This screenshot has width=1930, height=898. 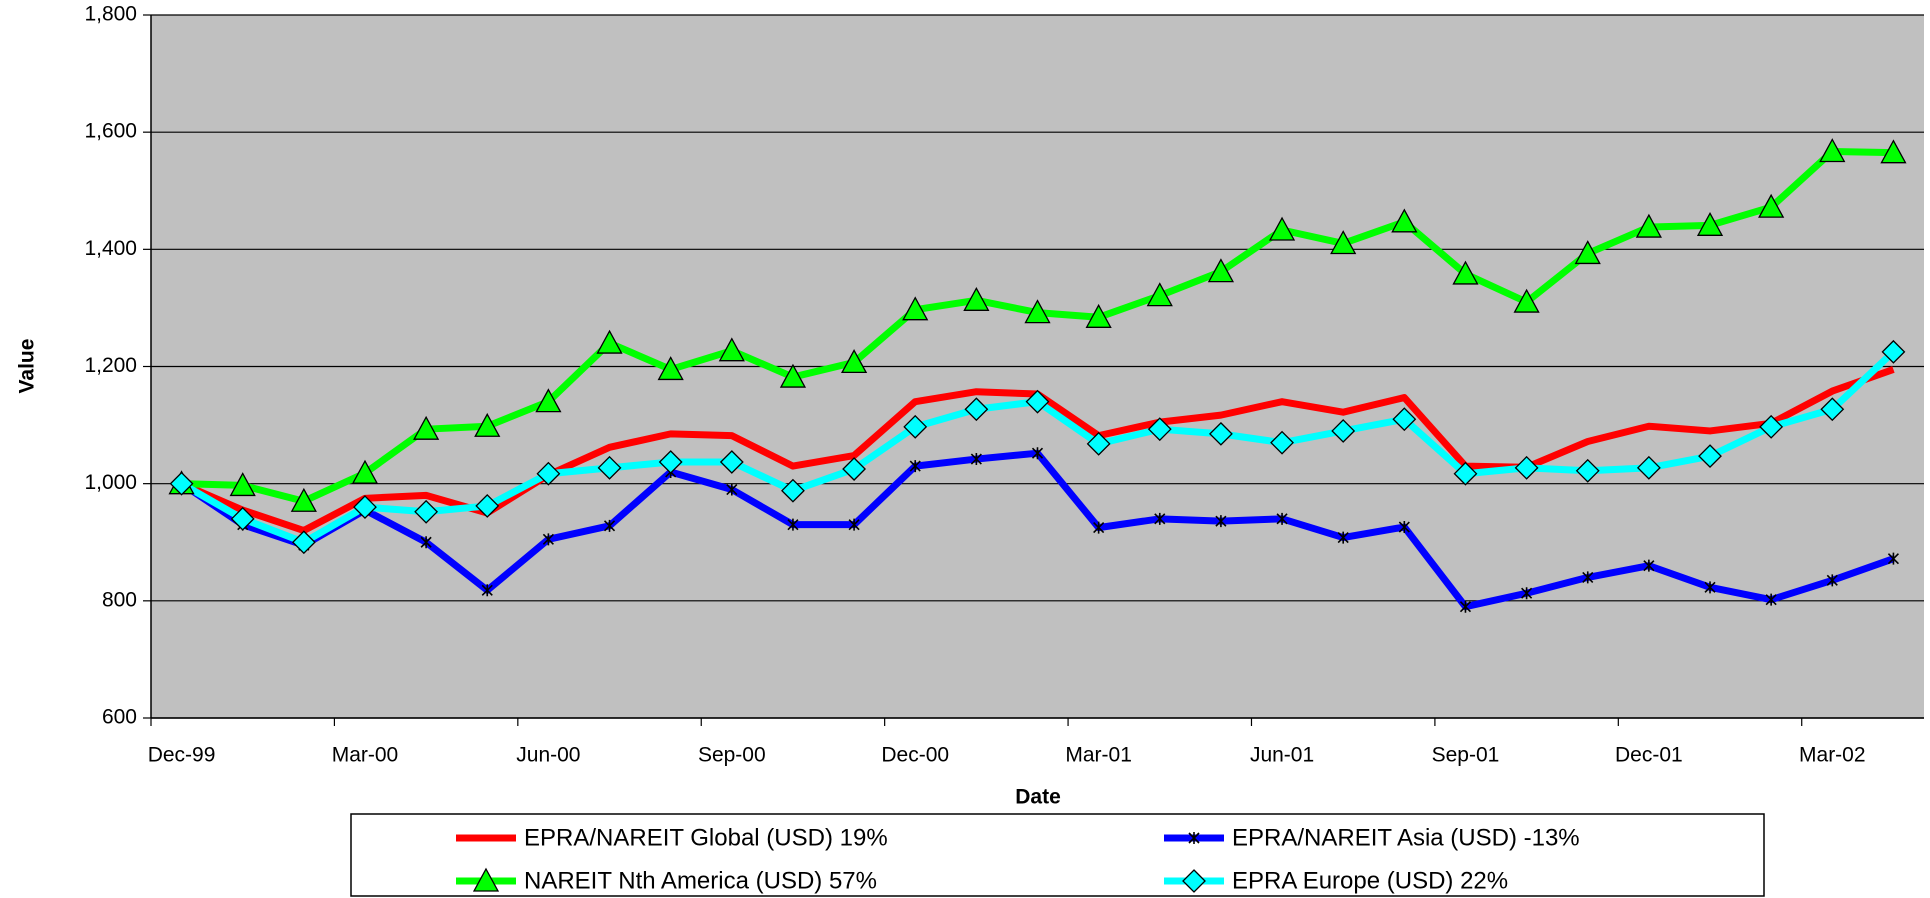 What do you see at coordinates (1649, 755) in the screenshot?
I see `x-tick-label: Dec-01` at bounding box center [1649, 755].